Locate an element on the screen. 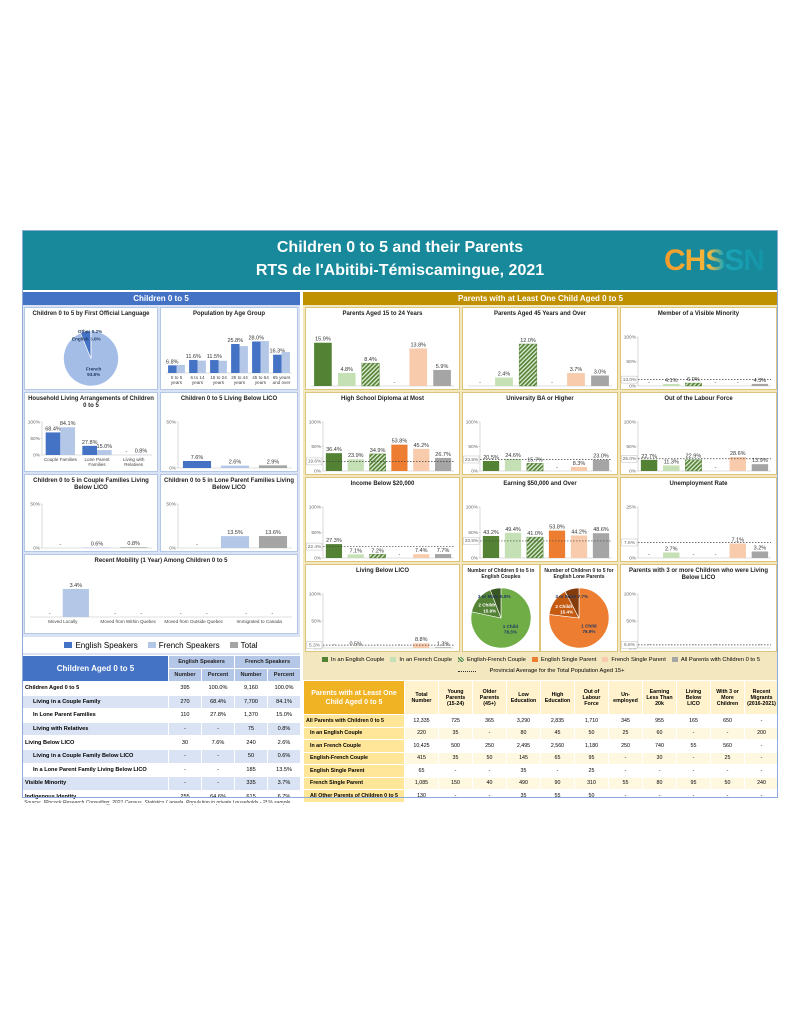 This screenshot has height=1035, width=800. x-tick-label: Lone Parent Families is located at coordinates (97, 461).